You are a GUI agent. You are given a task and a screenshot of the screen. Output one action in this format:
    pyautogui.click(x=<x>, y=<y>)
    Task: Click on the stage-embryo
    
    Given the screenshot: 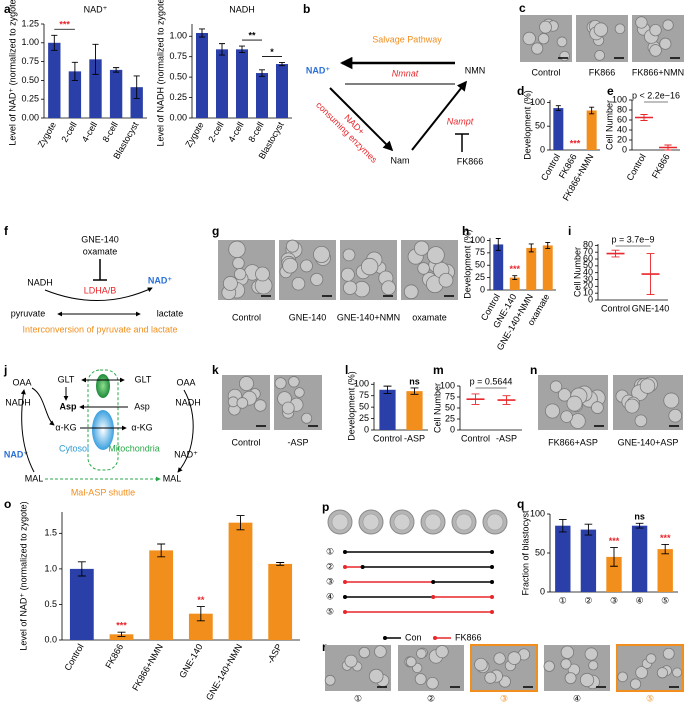 What is the action you would take?
    pyautogui.click(x=433, y=522)
    